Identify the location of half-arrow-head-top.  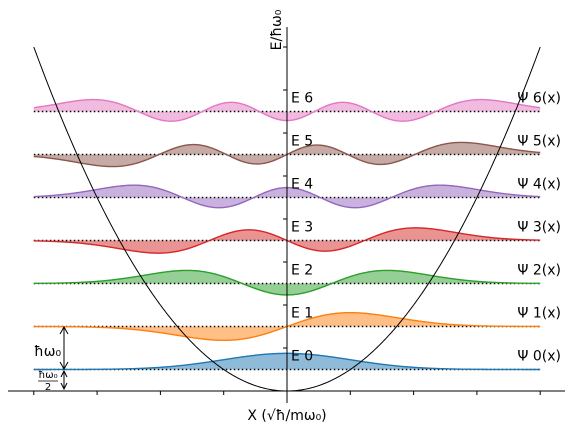
(64, 373).